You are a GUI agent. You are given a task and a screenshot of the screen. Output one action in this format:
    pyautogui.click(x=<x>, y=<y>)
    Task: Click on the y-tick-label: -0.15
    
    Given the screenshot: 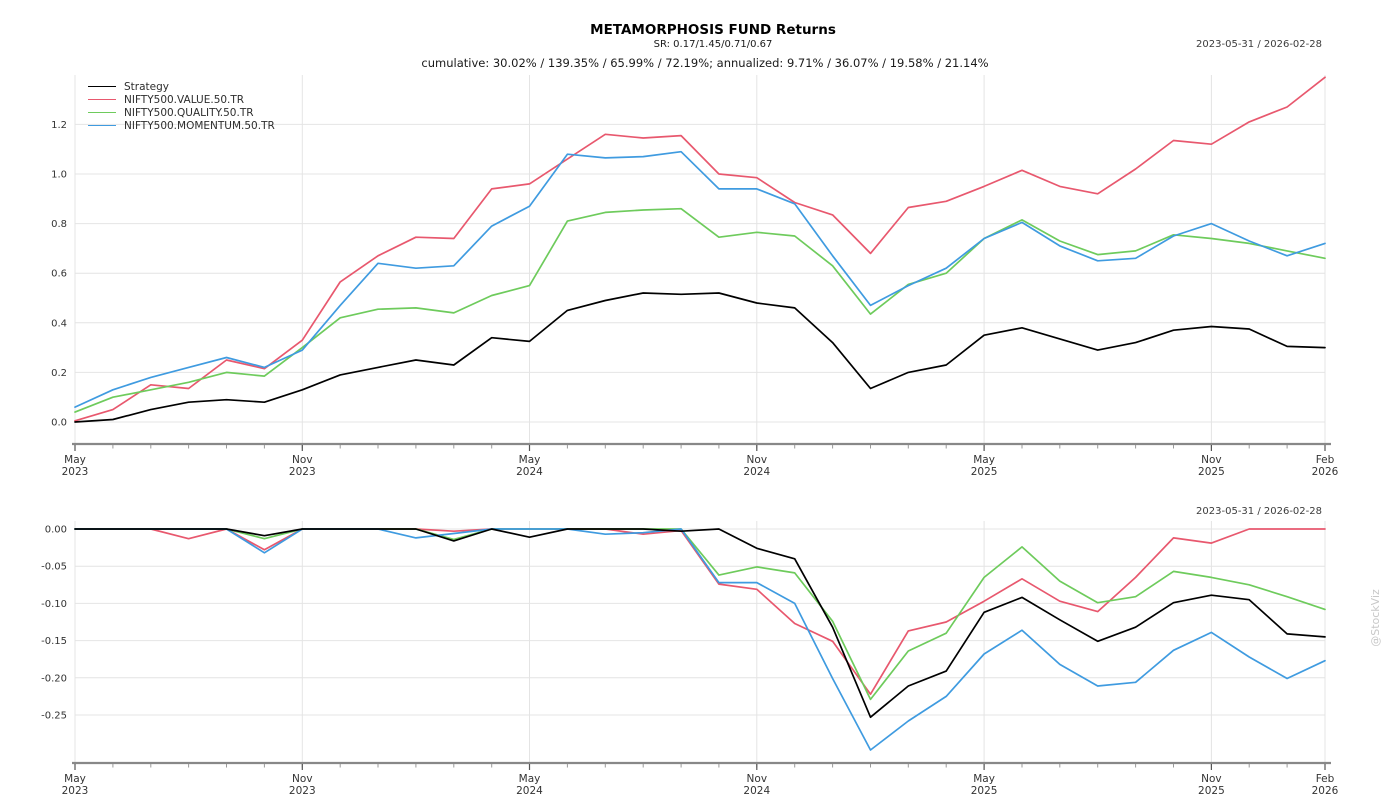 What is the action you would take?
    pyautogui.click(x=54, y=641)
    